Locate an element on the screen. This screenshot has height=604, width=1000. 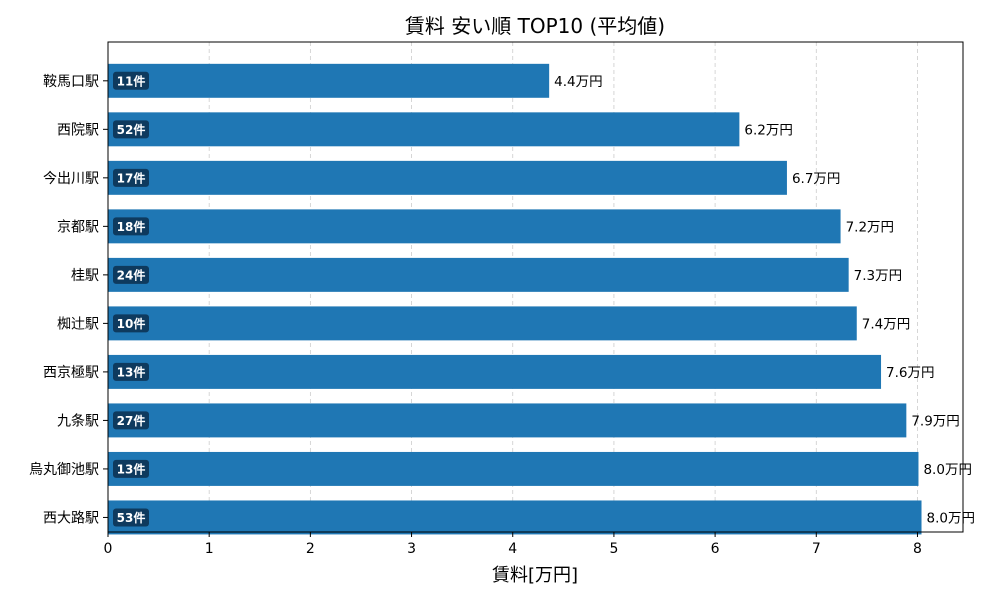
value-label: 6.2万円 is located at coordinates (768, 130).